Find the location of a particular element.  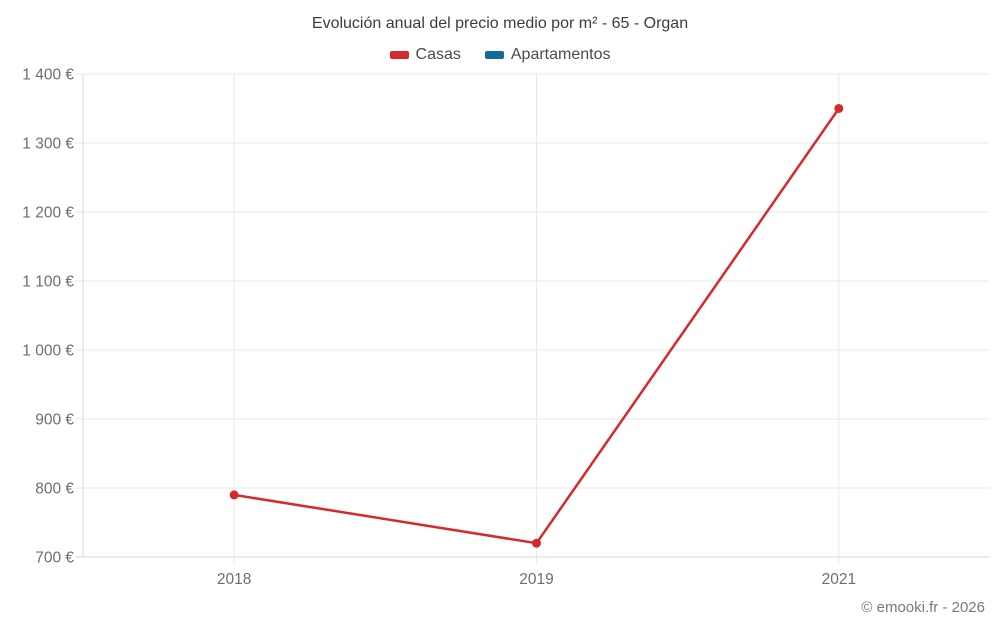

x-tick-label: 2018 is located at coordinates (234, 579).